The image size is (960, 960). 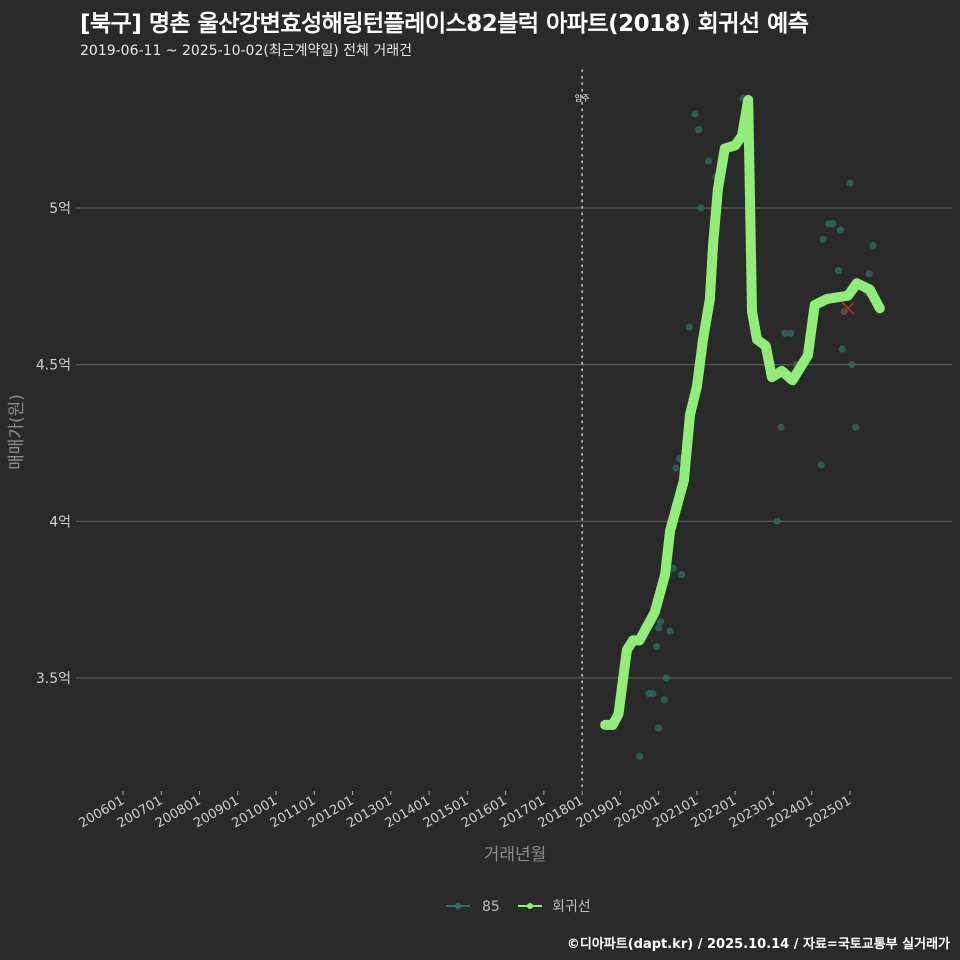 What do you see at coordinates (515, 855) in the screenshot?
I see `x-axis-title: 거래년월` at bounding box center [515, 855].